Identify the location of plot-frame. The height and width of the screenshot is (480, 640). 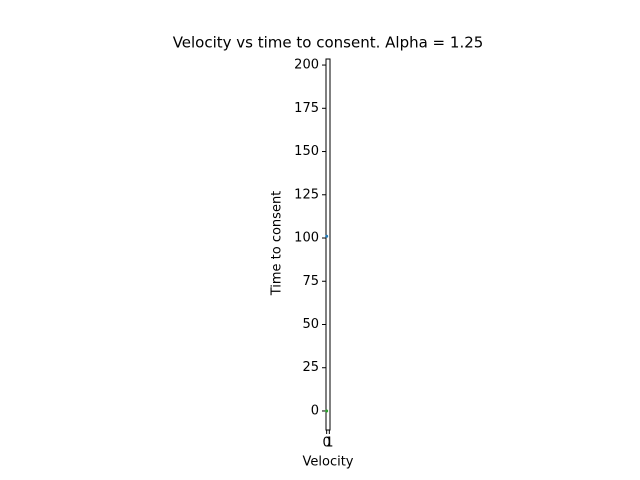
(328, 244).